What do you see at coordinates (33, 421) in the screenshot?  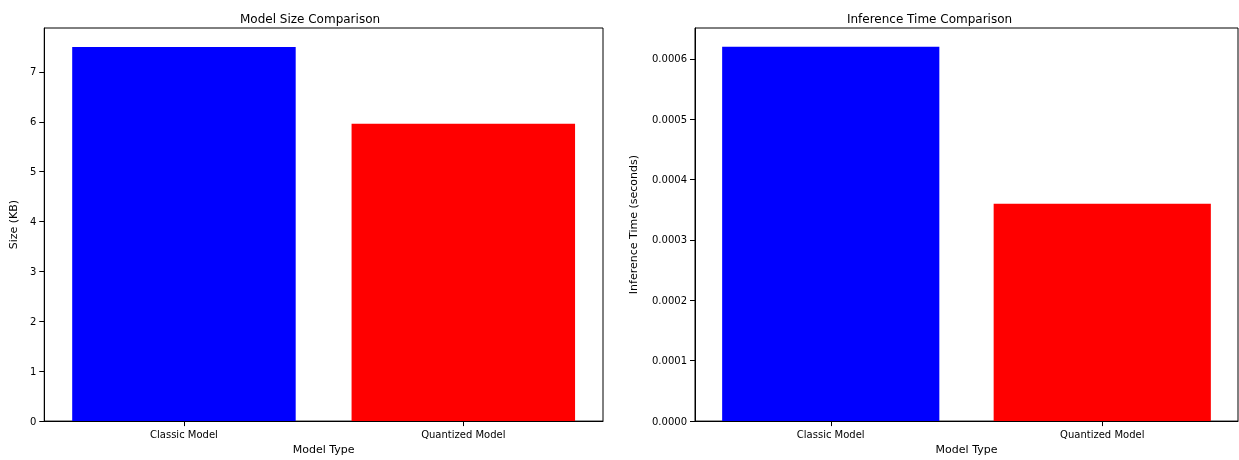 I see `y-tick-label: 0` at bounding box center [33, 421].